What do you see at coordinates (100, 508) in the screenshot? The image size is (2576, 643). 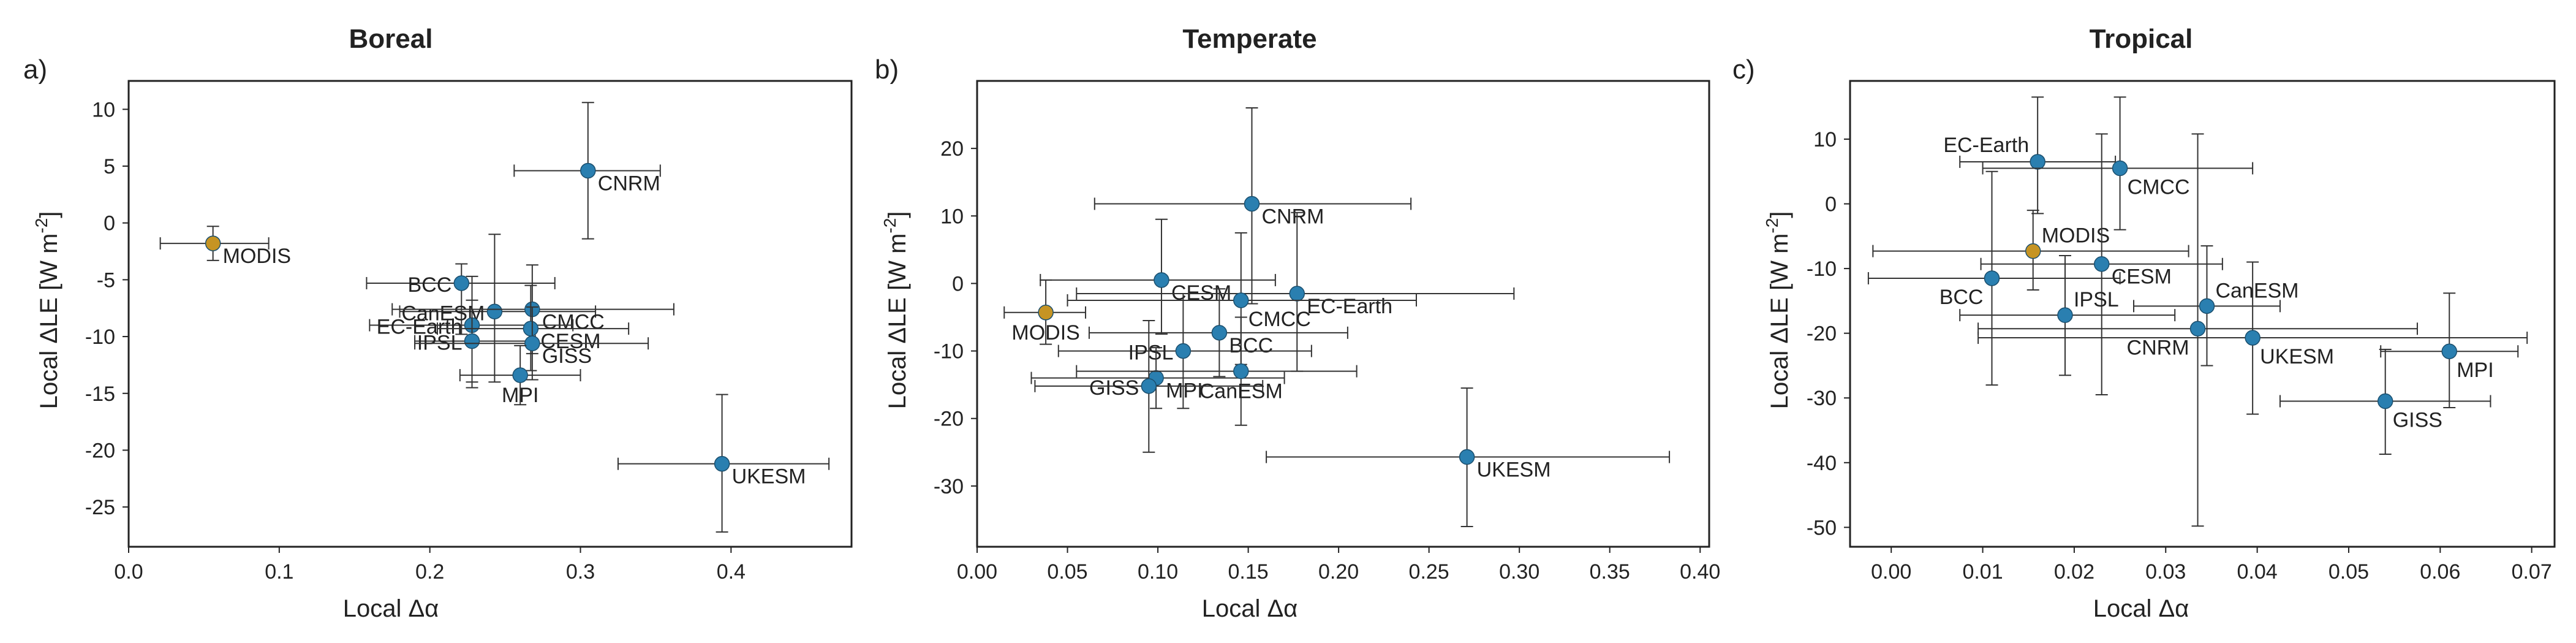 I see `y-tick-label: -25` at bounding box center [100, 508].